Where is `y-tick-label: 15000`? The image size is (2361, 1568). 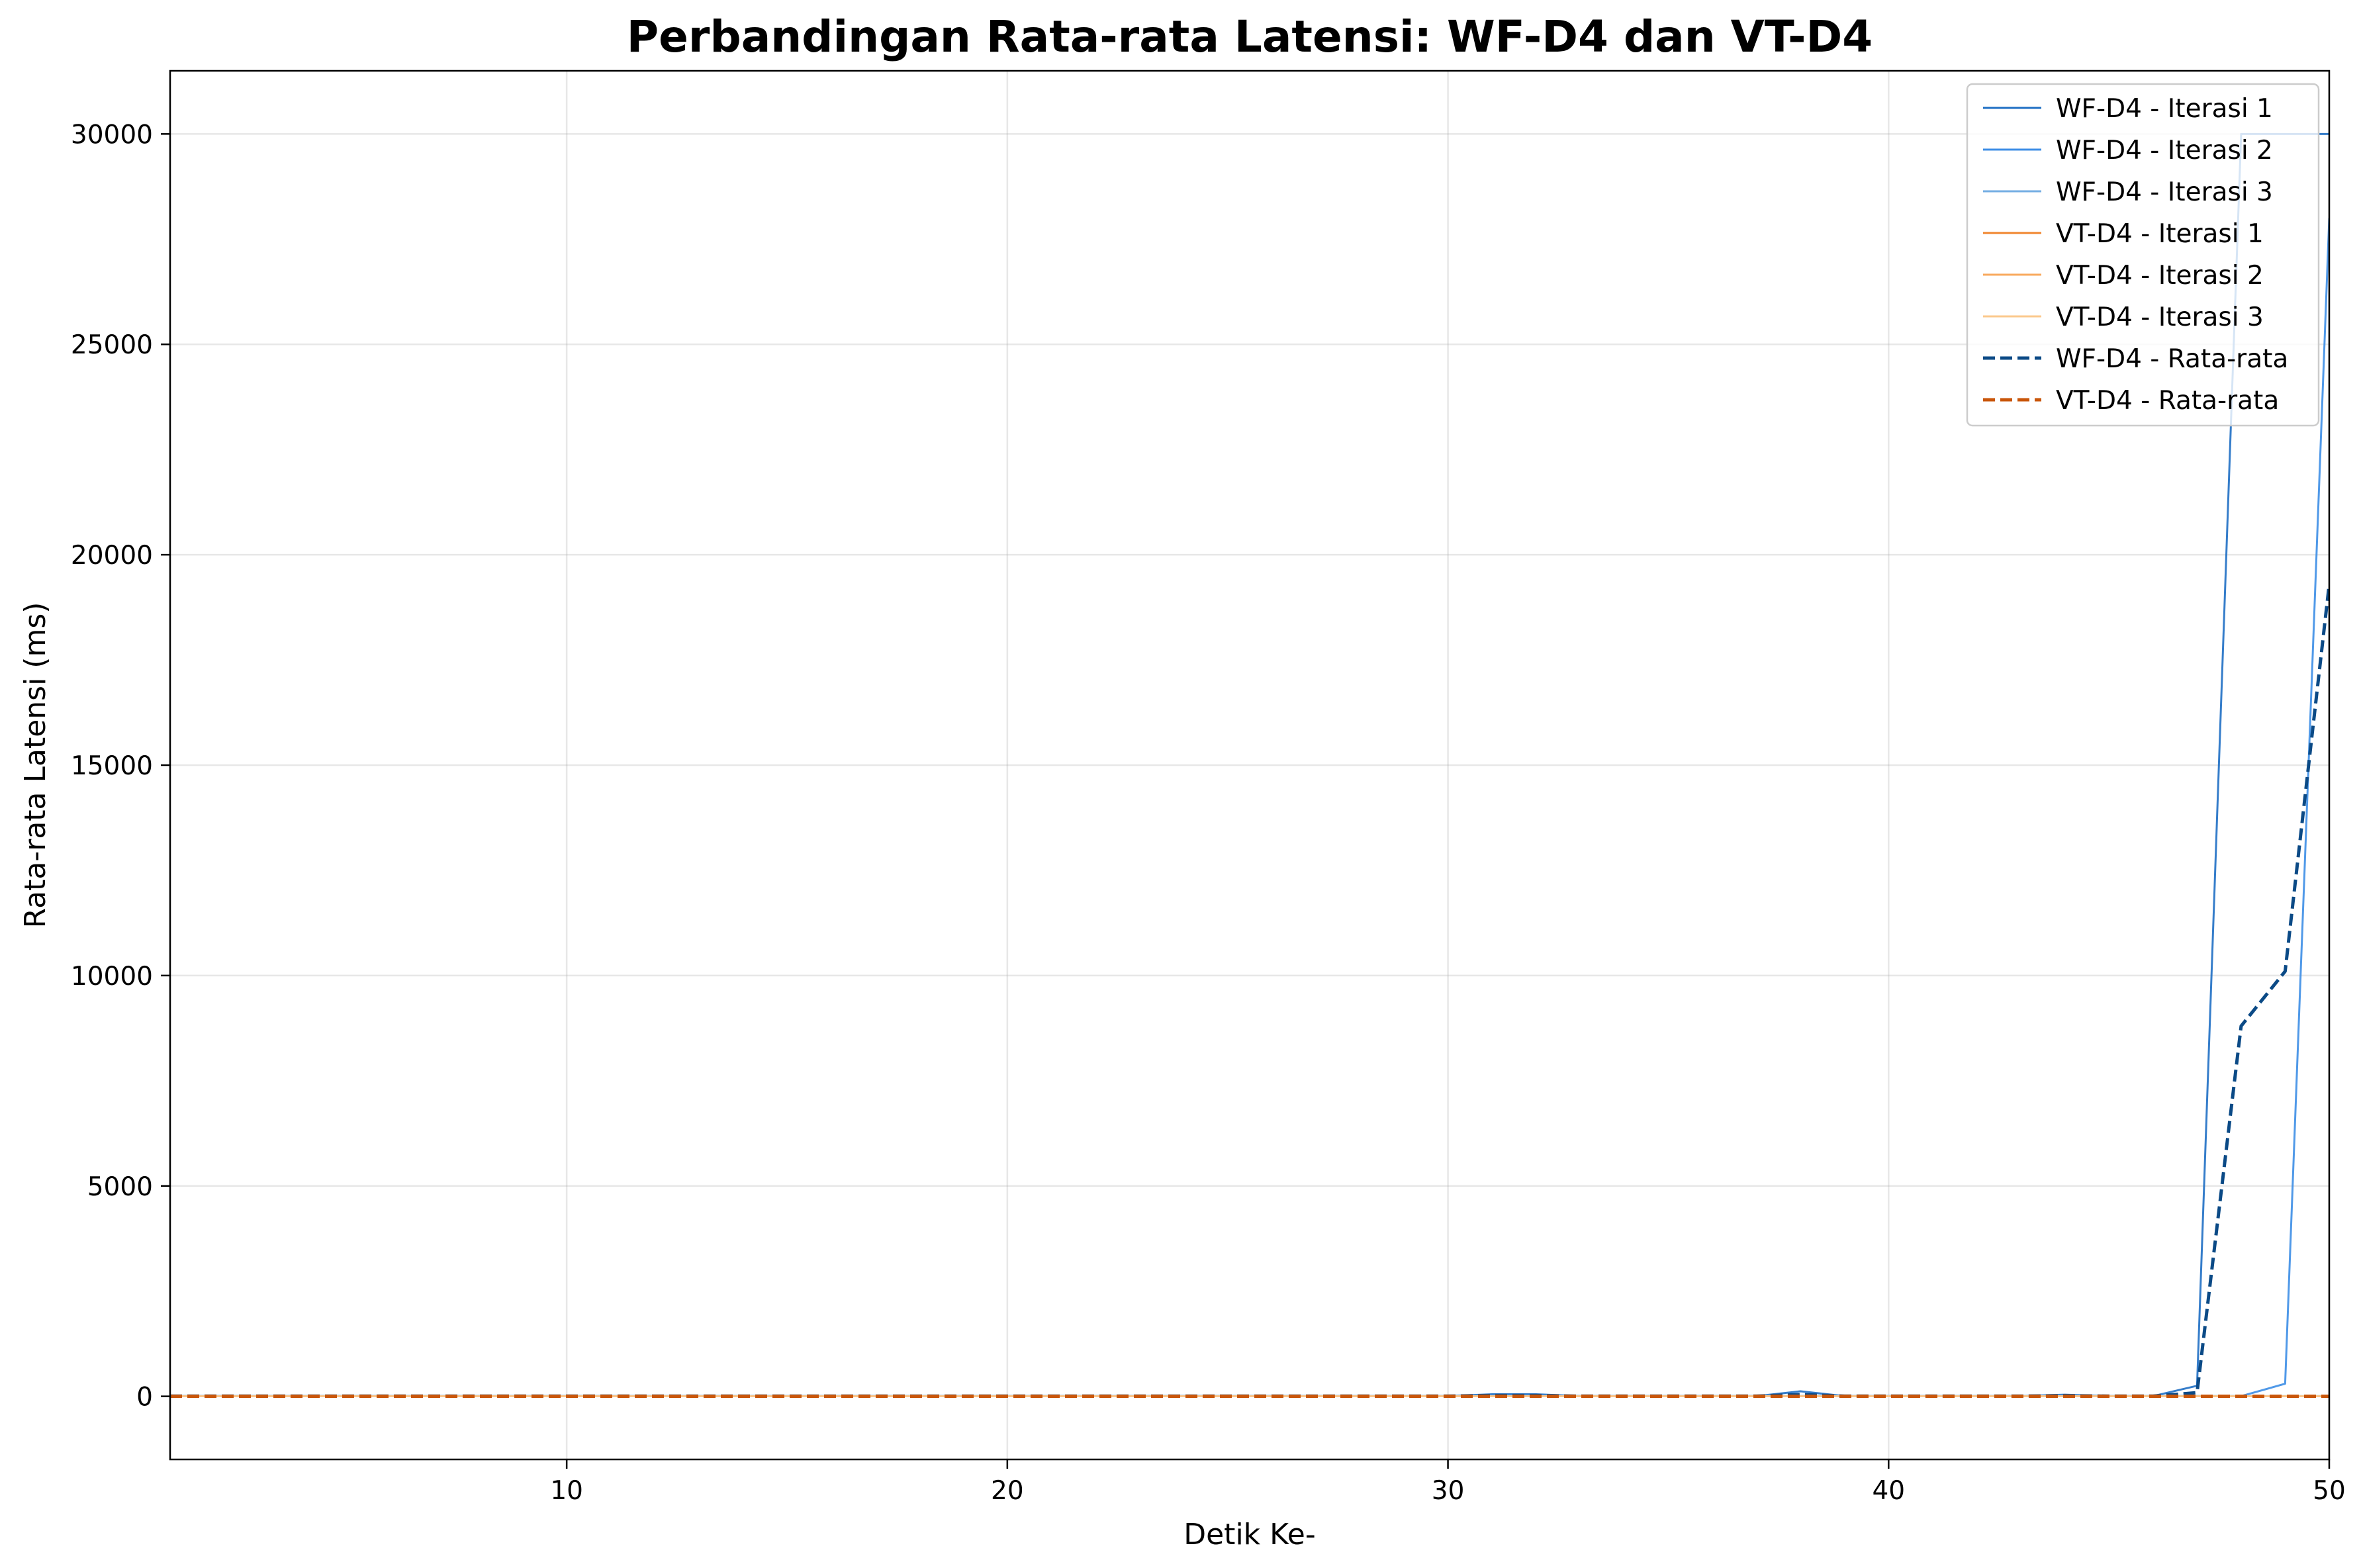 y-tick-label: 15000 is located at coordinates (112, 766).